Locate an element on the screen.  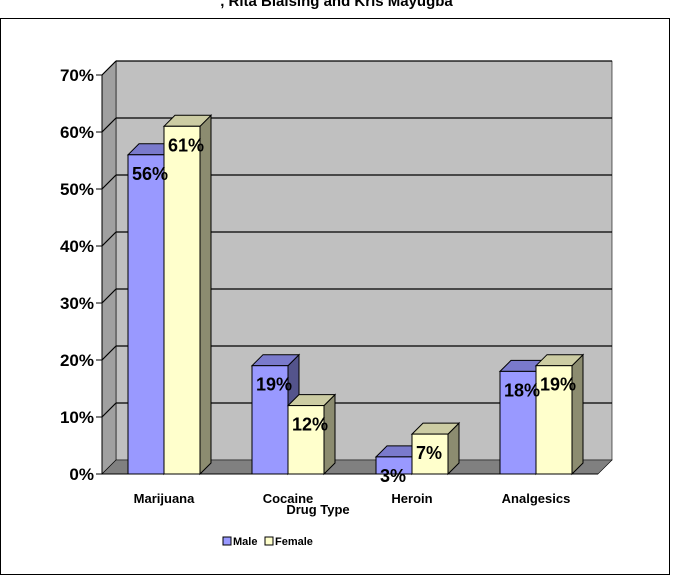
y-tick-label: 50% is located at coordinates (77, 189).